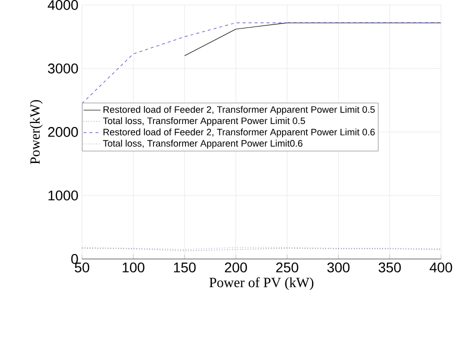 Image resolution: width=474 pixels, height=342 pixels. What do you see at coordinates (63, 132) in the screenshot?
I see `y-tick-label: 2000` at bounding box center [63, 132].